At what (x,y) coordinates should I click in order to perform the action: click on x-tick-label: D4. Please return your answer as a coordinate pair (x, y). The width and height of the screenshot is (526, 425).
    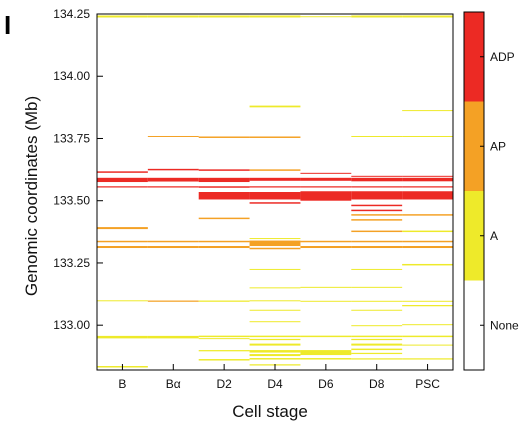
    Looking at the image, I should click on (275, 384).